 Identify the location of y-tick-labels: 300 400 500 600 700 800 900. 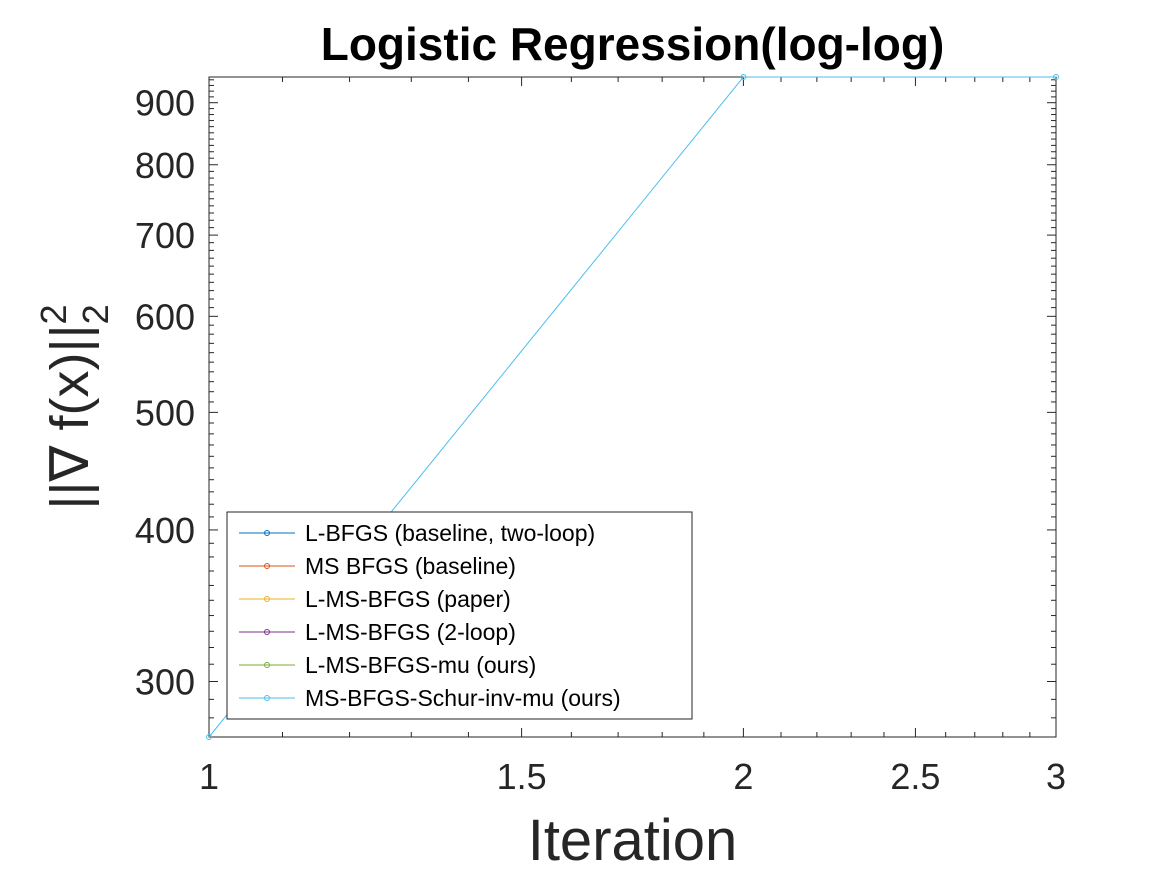
(165, 393).